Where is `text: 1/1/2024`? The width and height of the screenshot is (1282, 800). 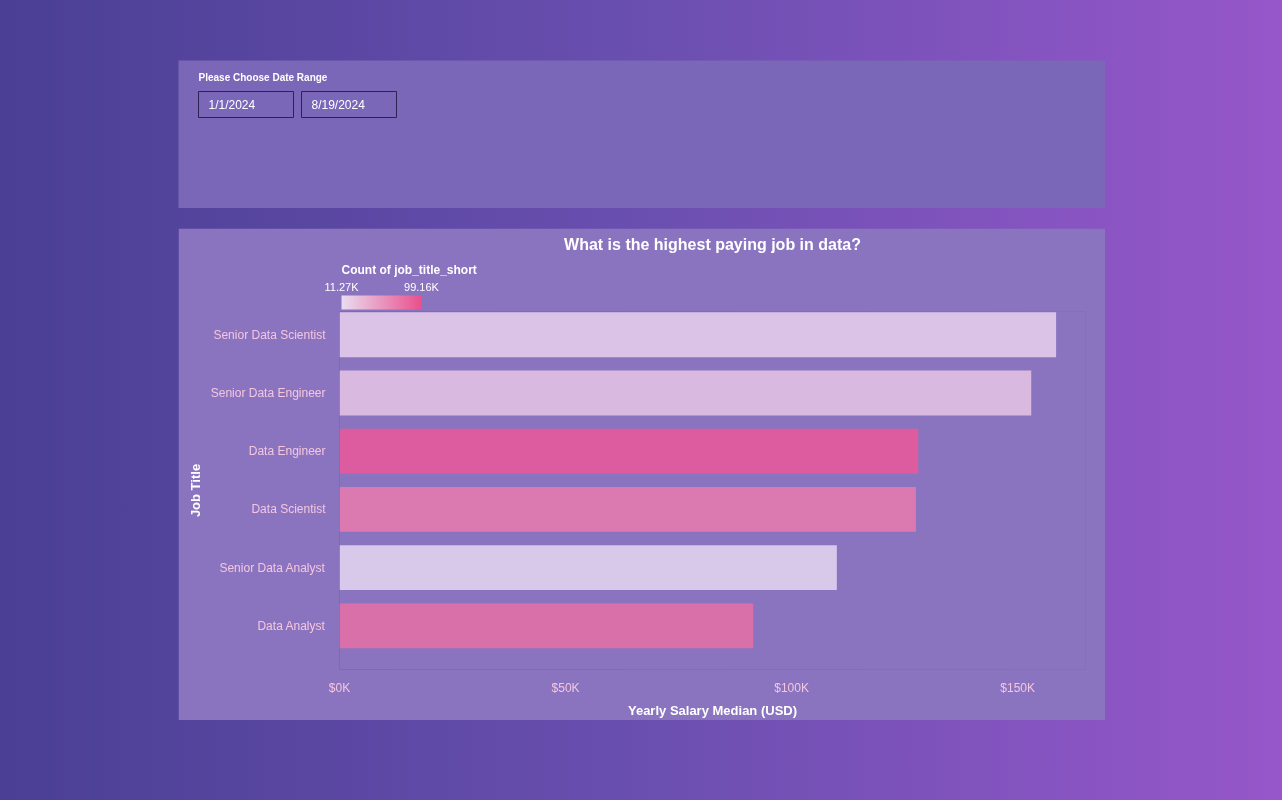
text: 1/1/2024 is located at coordinates (232, 104).